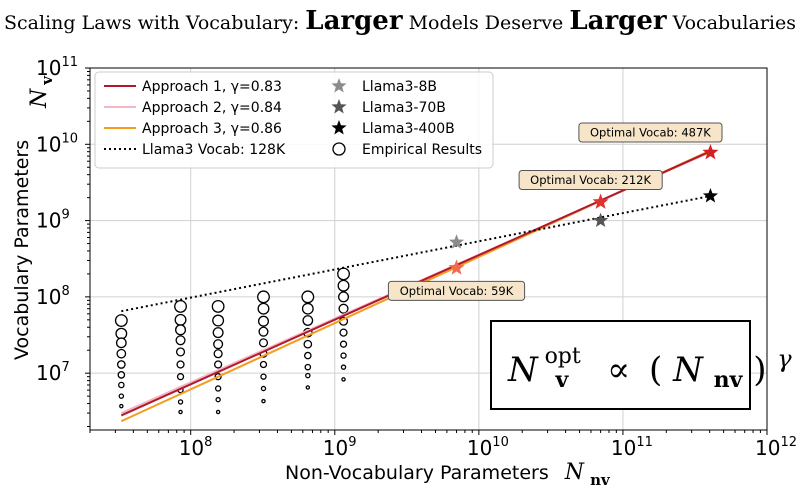 The height and width of the screenshot is (496, 800). Describe the element at coordinates (339, 85) in the screenshot. I see `legend-star-llama3-8b-icon` at that location.